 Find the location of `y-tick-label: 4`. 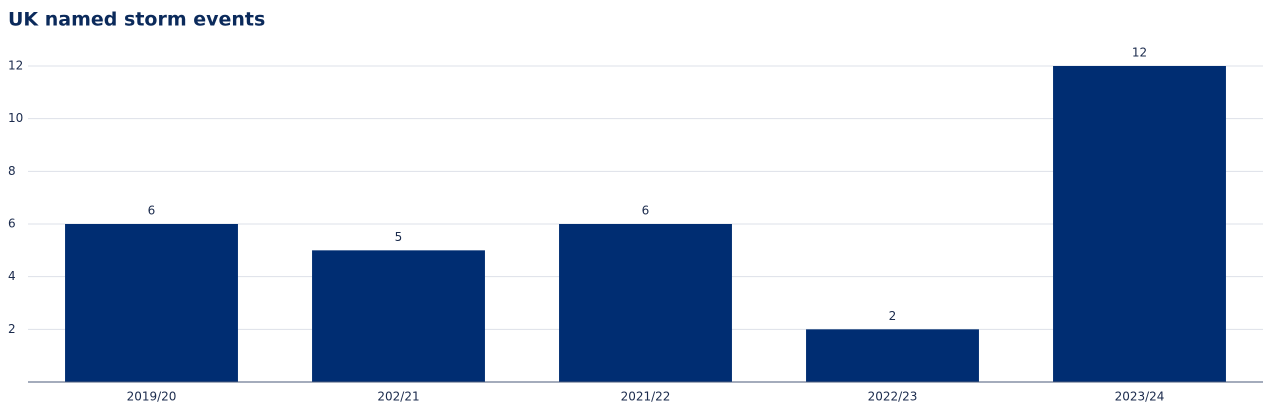

y-tick-label: 4 is located at coordinates (12, 276).